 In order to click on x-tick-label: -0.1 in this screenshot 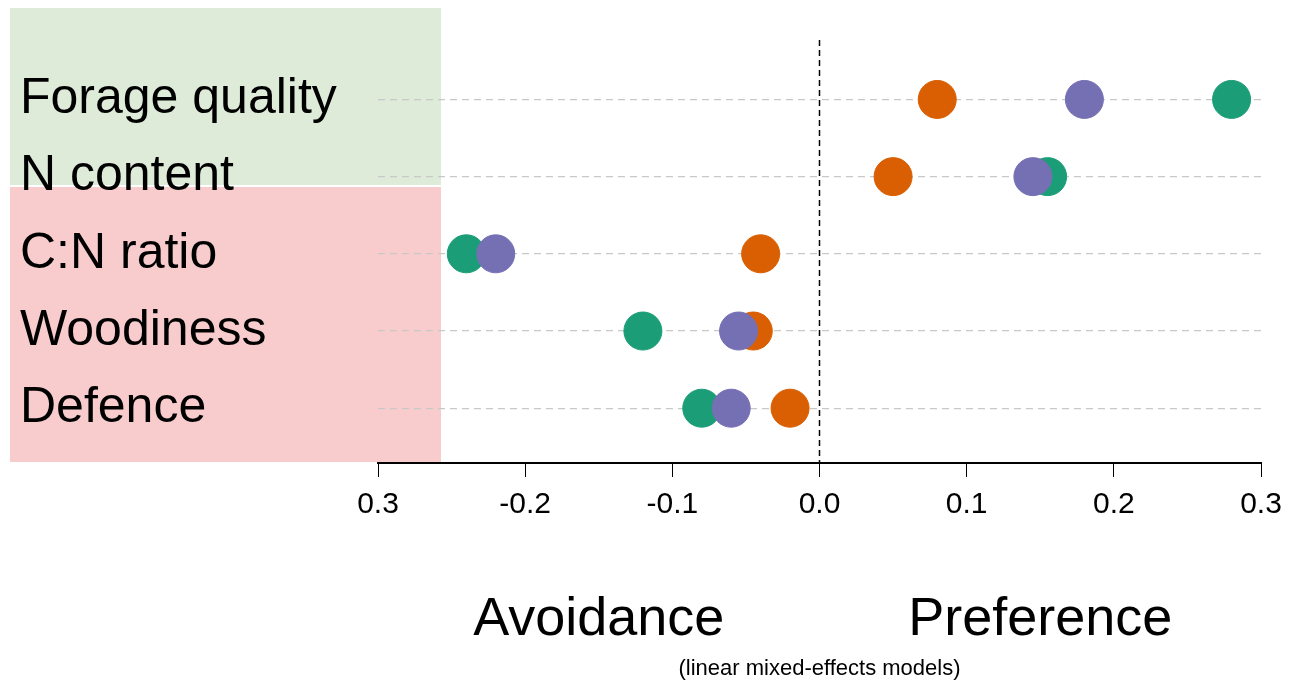, I will do `click(672, 503)`.